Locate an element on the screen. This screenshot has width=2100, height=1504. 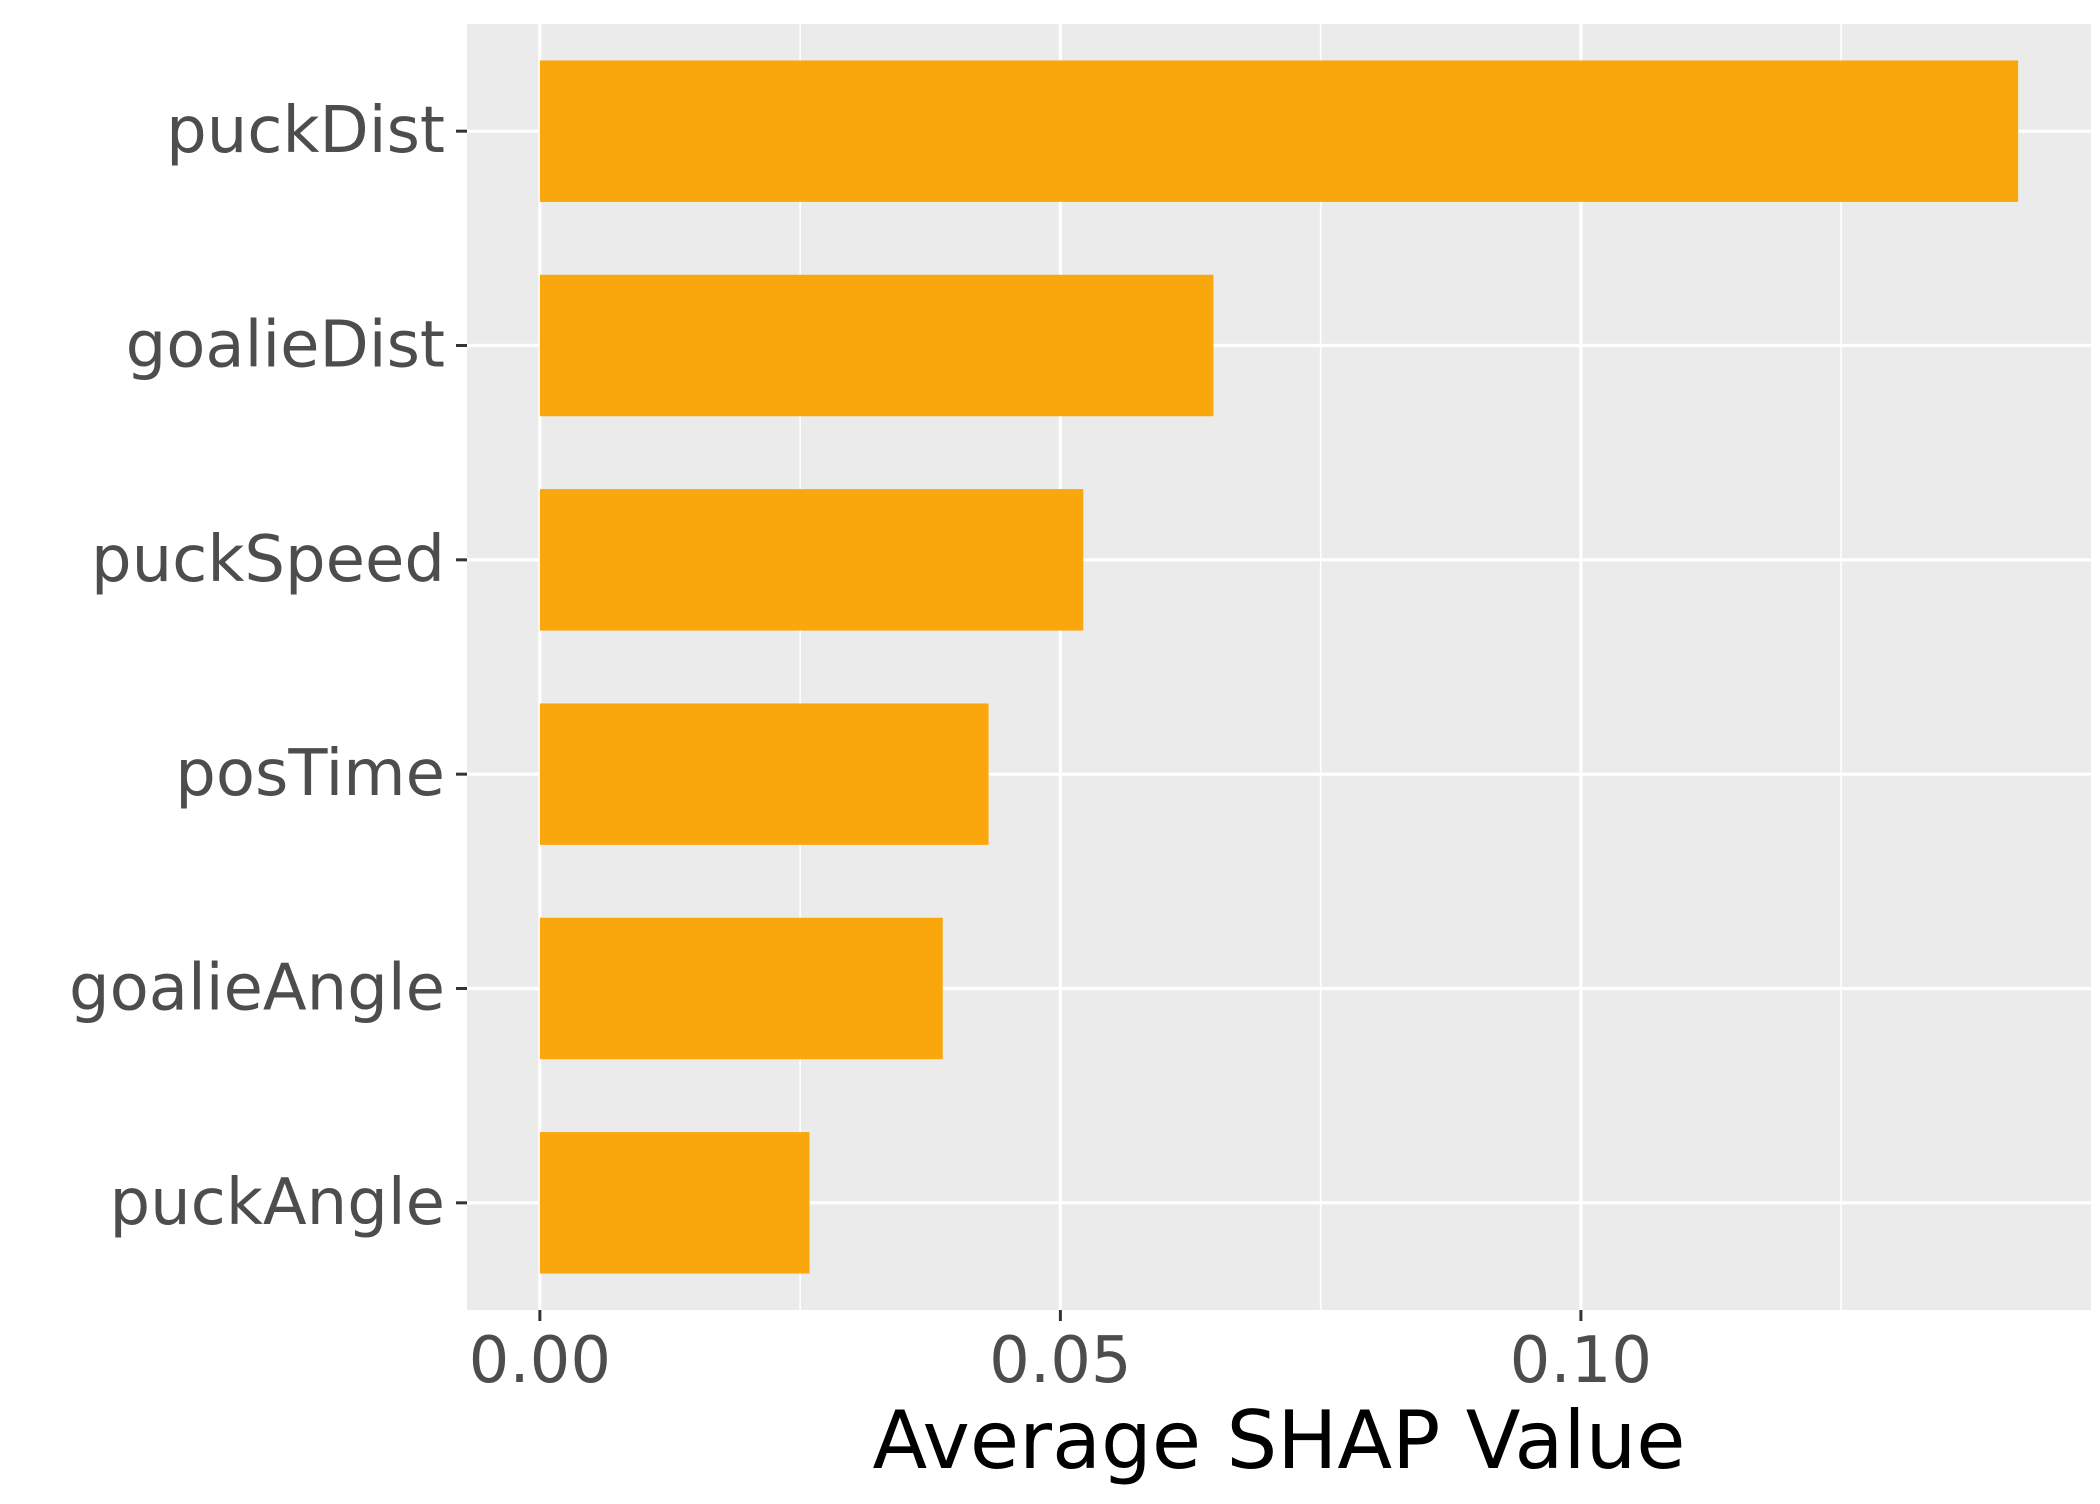
bar-posTime is located at coordinates (764, 774).